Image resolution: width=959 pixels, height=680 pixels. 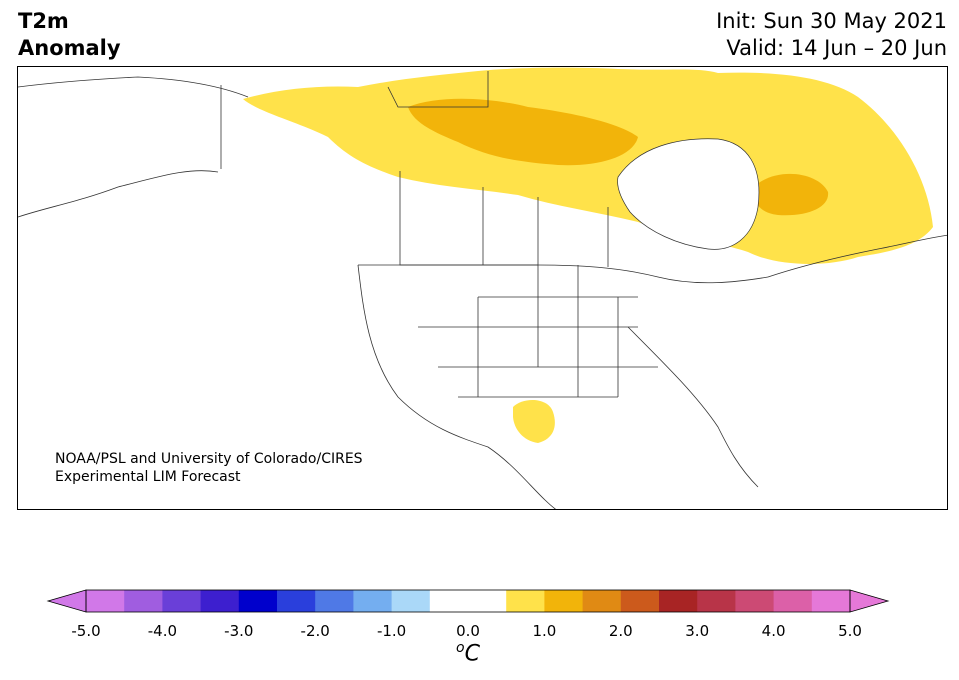 I want to click on colorbar-tick-label: -1.0, so click(x=391, y=631).